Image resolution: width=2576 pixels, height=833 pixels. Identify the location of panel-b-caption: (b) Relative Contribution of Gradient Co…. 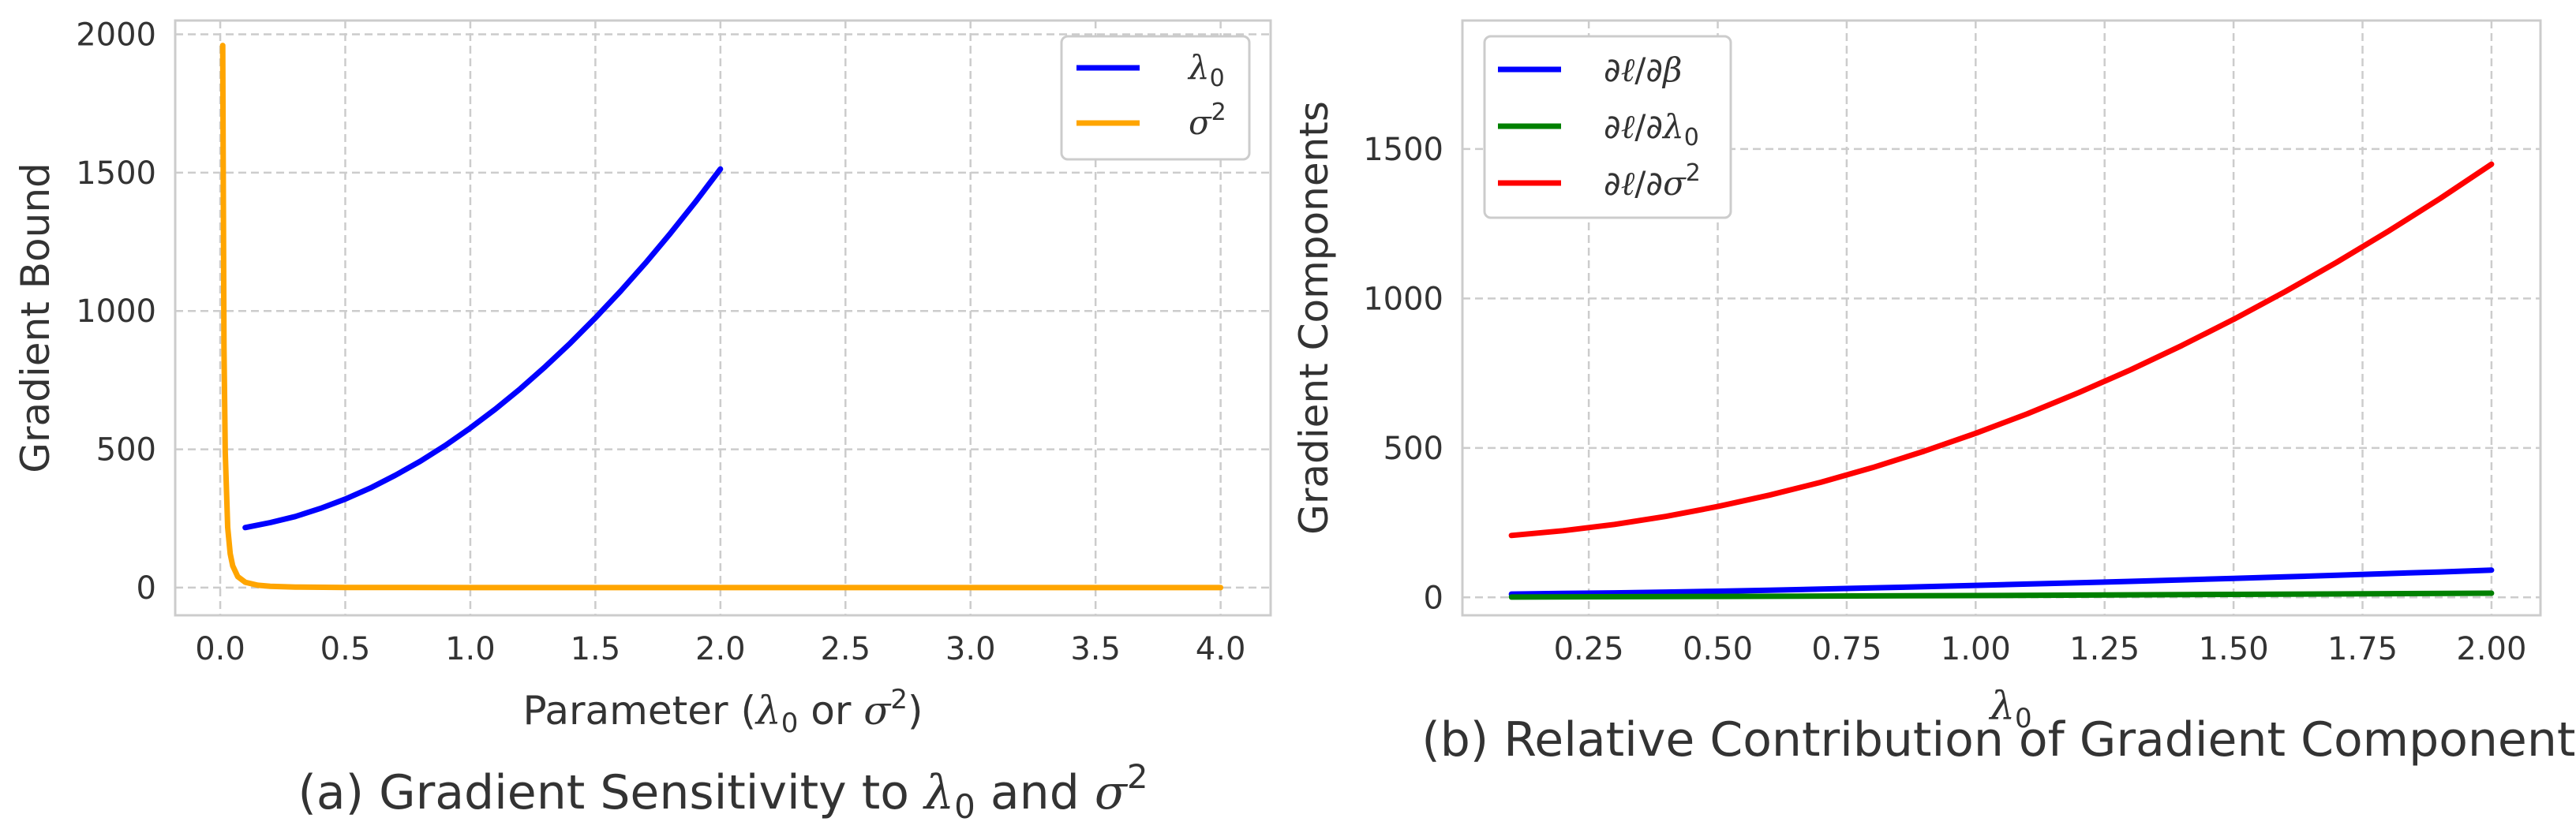
(1998, 740).